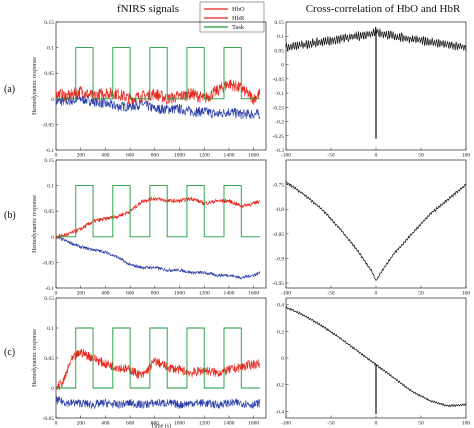 This screenshot has height=428, width=474. Describe the element at coordinates (280, 332) in the screenshot. I see `y-tick-label: 0.2` at that location.